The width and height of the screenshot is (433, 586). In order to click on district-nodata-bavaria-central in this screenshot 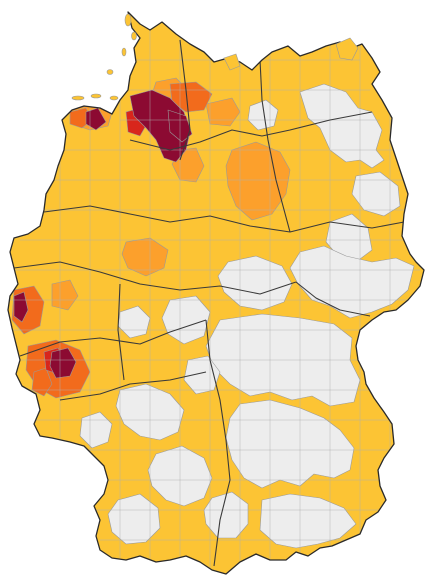, I will do `click(290, 444)`.